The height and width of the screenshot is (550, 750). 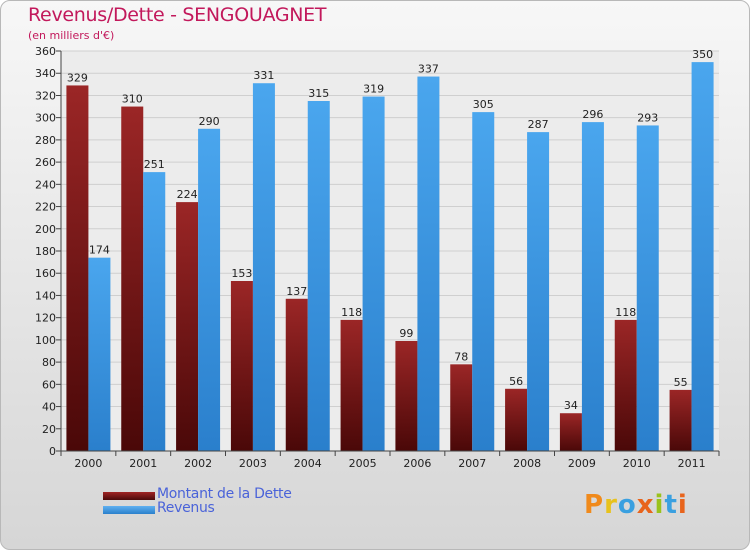 What do you see at coordinates (308, 463) in the screenshot?
I see `x-tick-label: 2004` at bounding box center [308, 463].